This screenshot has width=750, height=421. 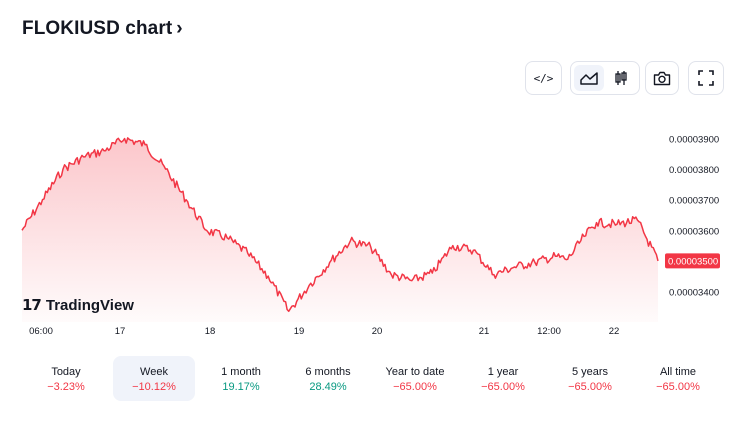 I want to click on range-tab-year-to-date: Year to date −65.00%, so click(x=415, y=378).